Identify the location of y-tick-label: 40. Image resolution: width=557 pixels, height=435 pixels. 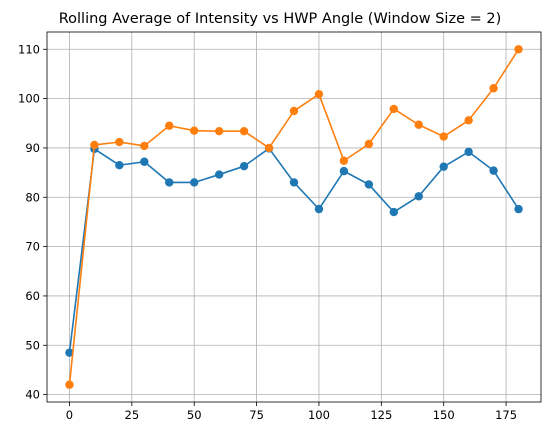
(32, 395).